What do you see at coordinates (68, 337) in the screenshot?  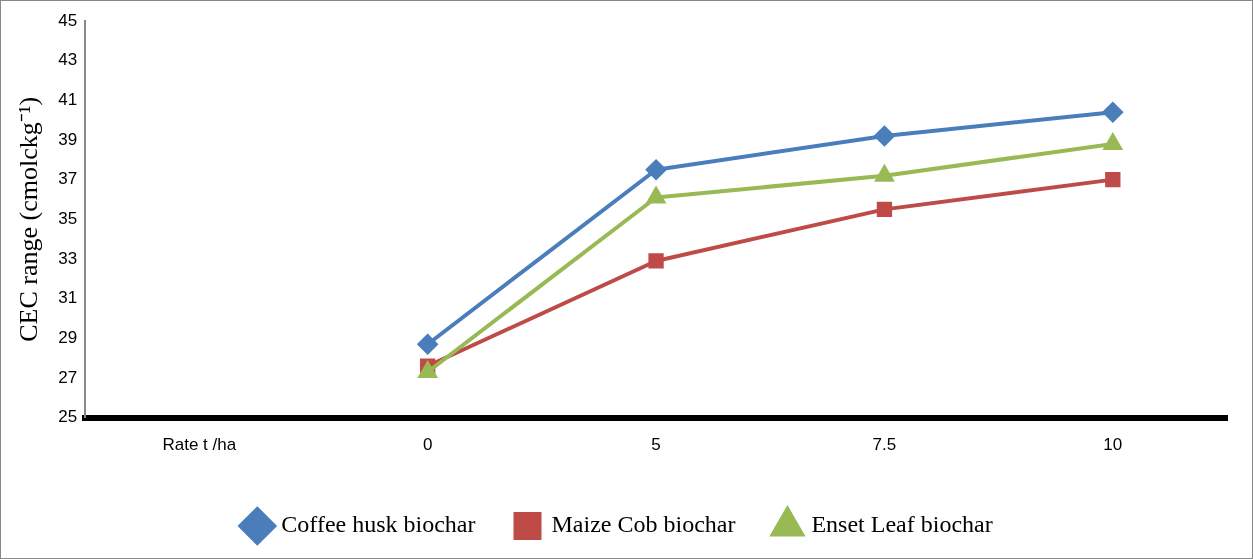 I see `y-tick-label: 29` at bounding box center [68, 337].